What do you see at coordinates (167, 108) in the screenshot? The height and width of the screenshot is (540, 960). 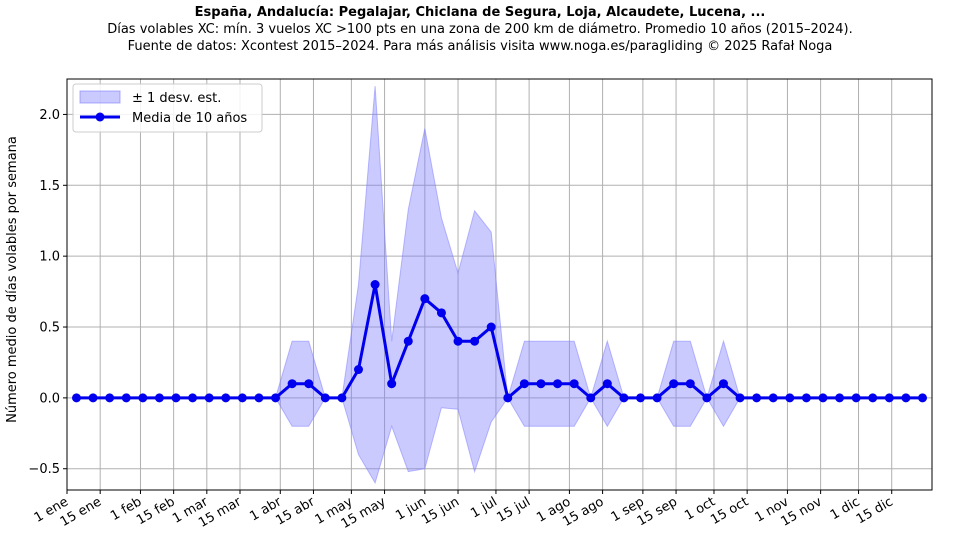 I see `legend: ± 1 desv. est. Media de 10 años` at bounding box center [167, 108].